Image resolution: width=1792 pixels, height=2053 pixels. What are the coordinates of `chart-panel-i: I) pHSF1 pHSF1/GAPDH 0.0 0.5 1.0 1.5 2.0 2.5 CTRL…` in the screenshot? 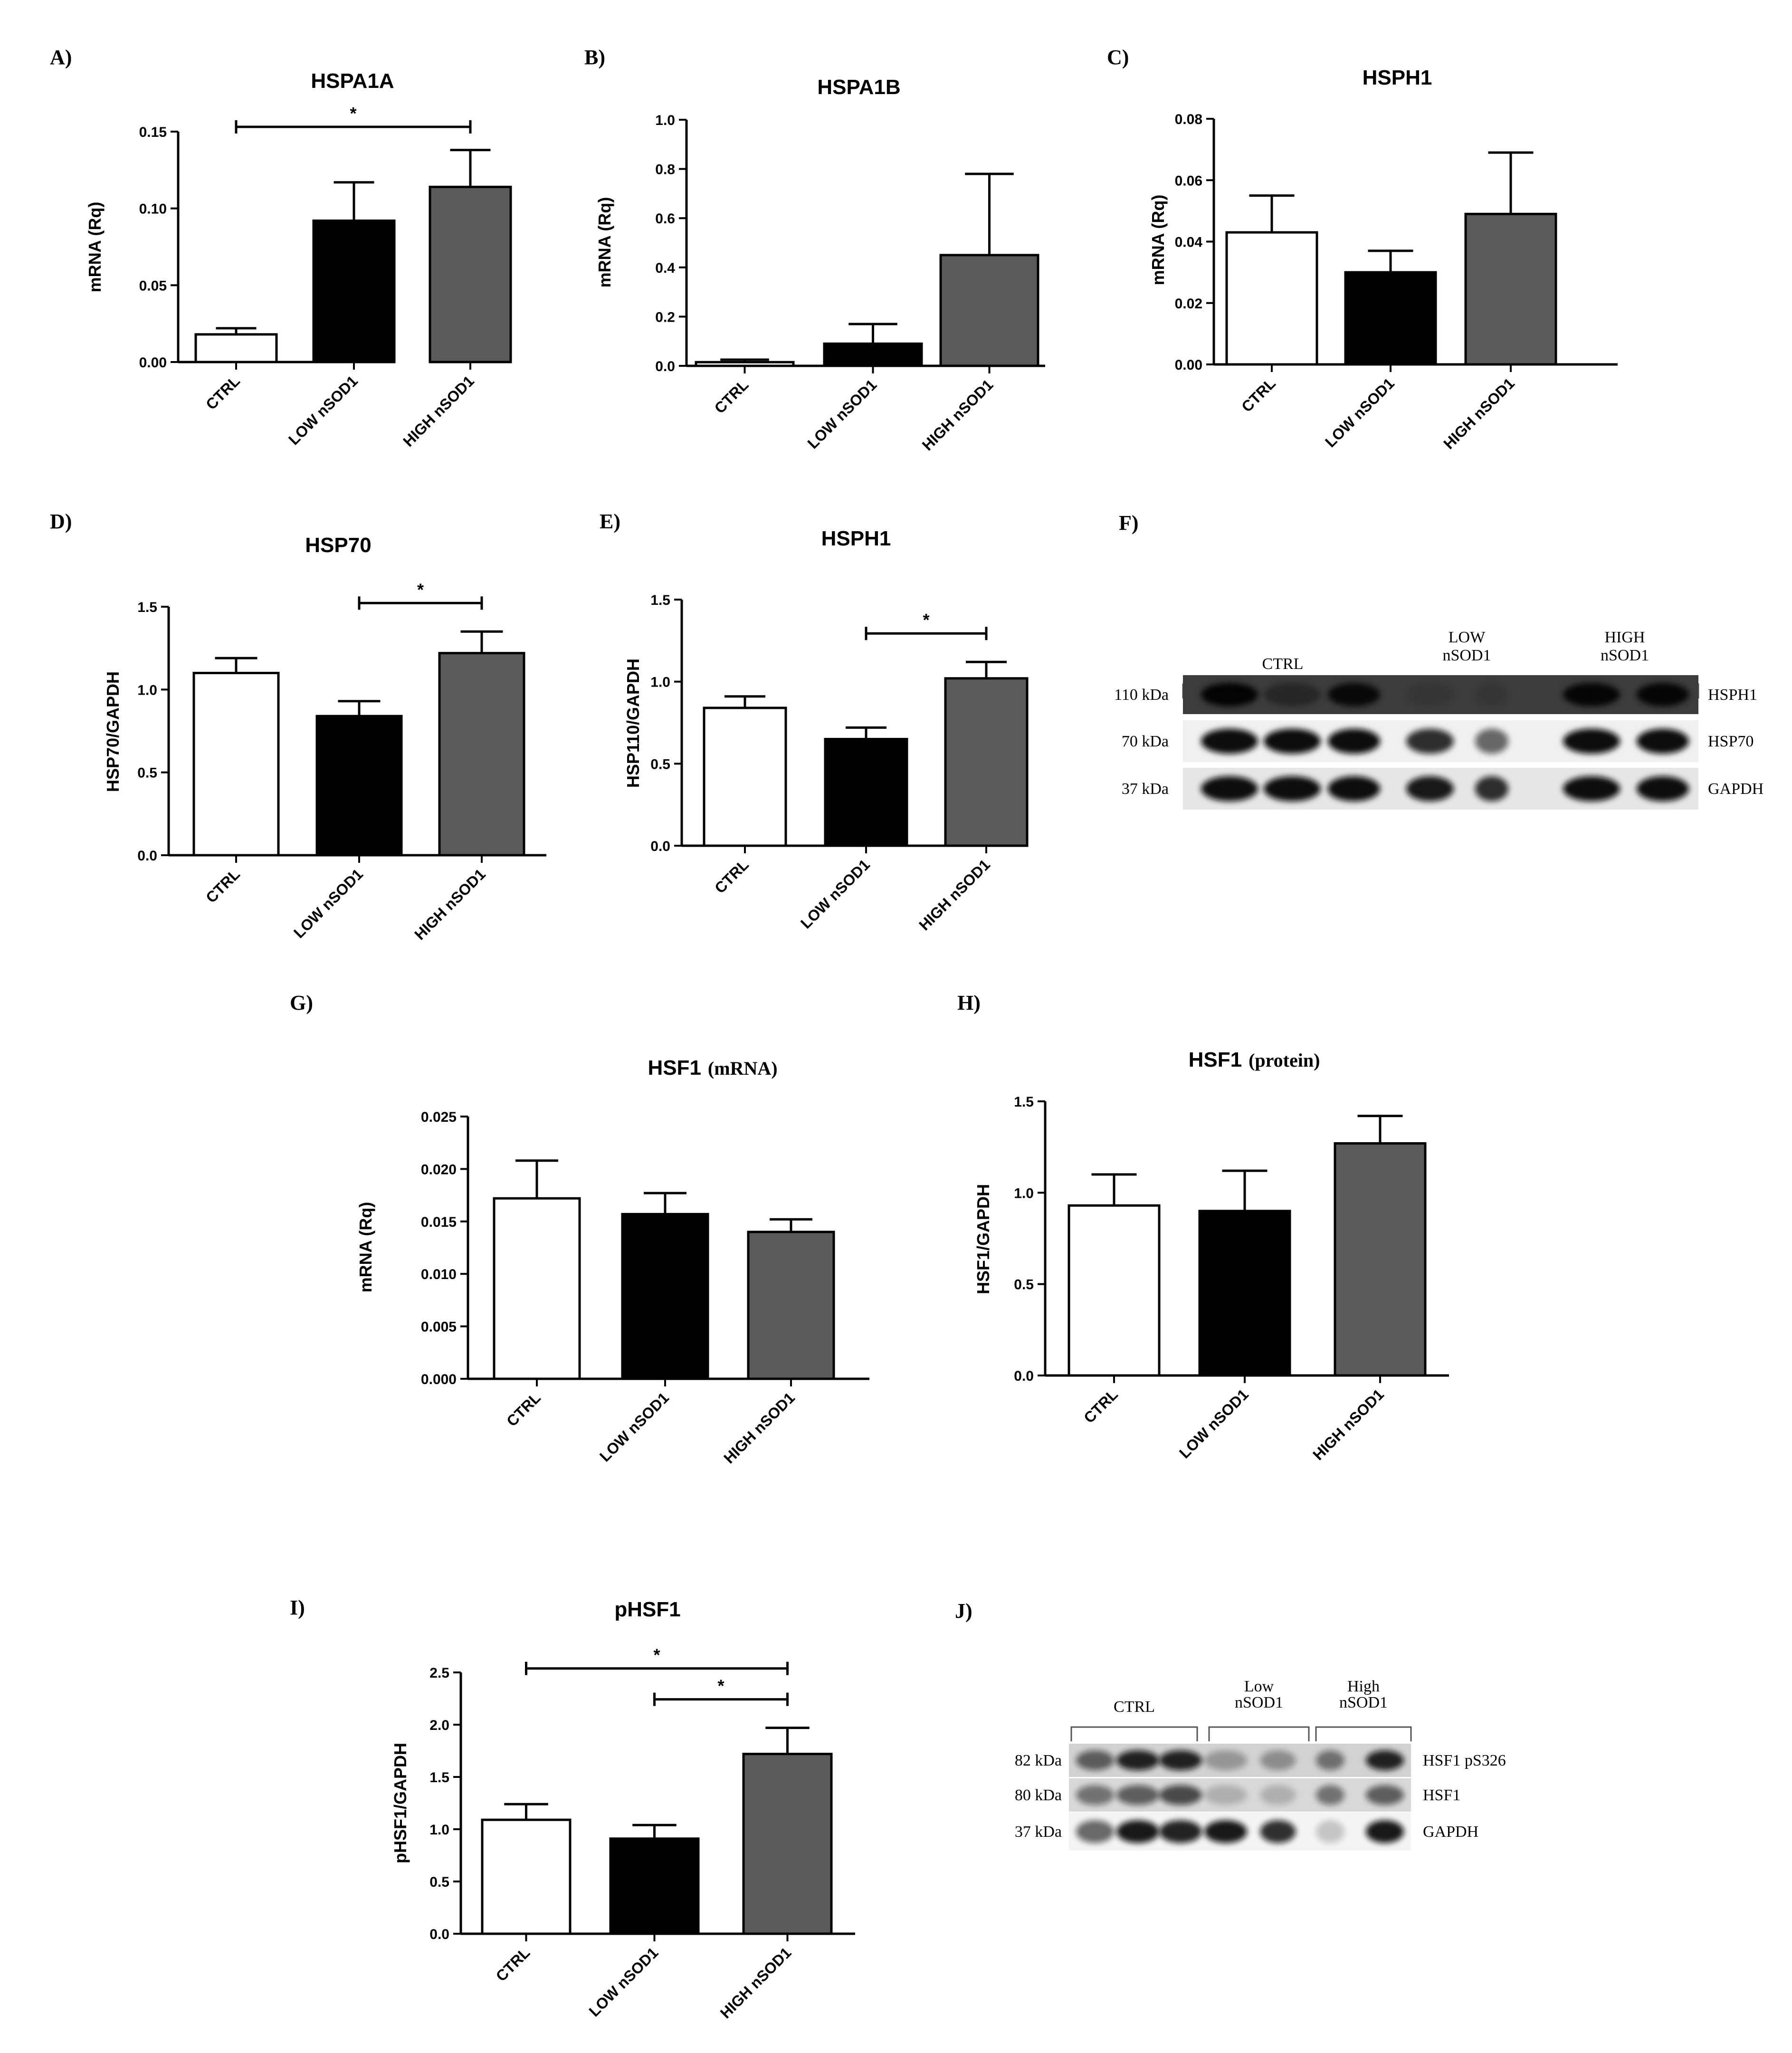 It's located at (573, 1809).